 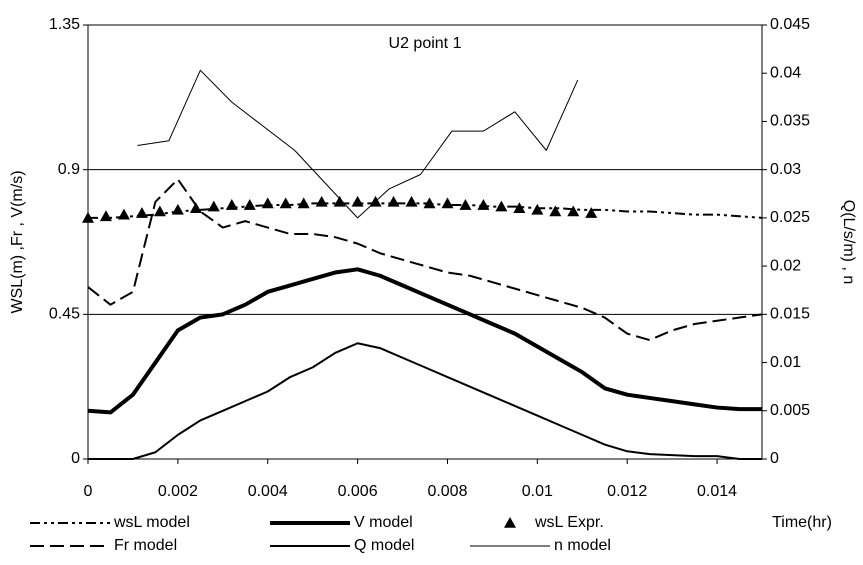 I want to click on y2-tick-label: 0.02, so click(x=785, y=265).